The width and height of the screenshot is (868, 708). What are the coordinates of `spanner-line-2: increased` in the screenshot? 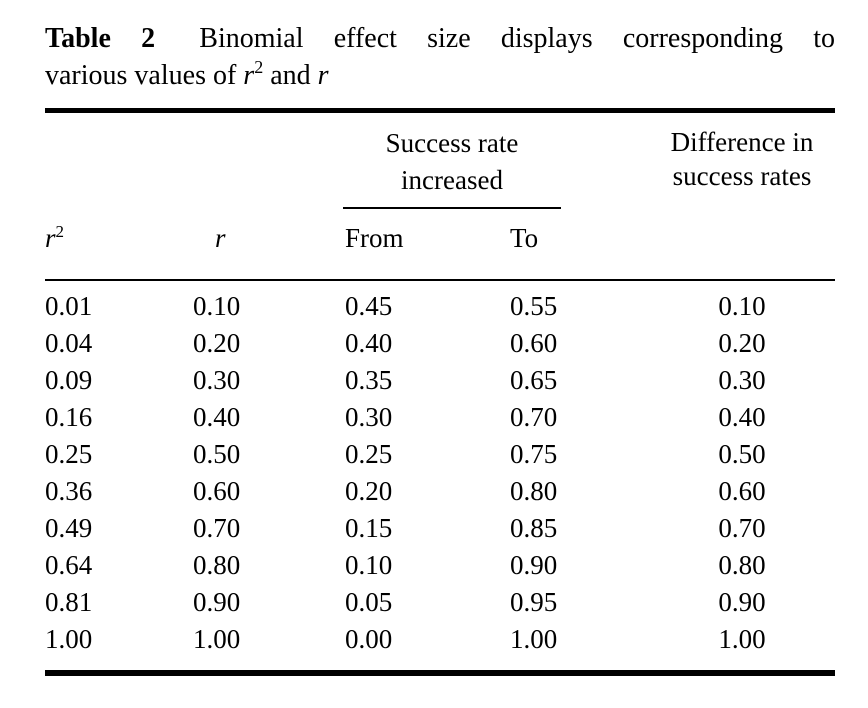 It's located at (452, 180).